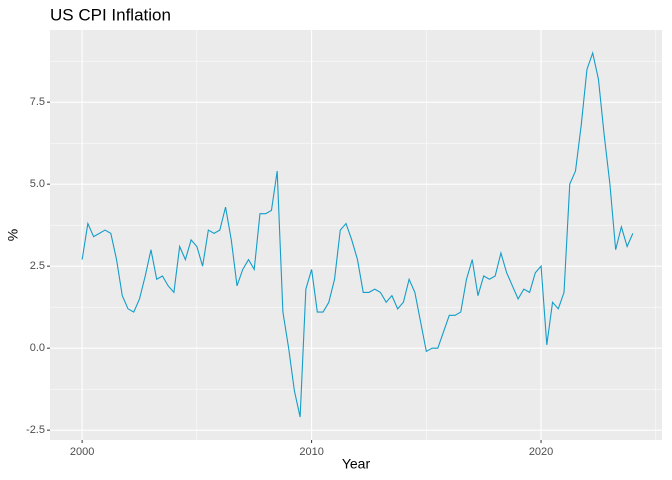 This screenshot has width=672, height=480. Describe the element at coordinates (37, 184) in the screenshot. I see `y-tick-label: 5.0` at that location.